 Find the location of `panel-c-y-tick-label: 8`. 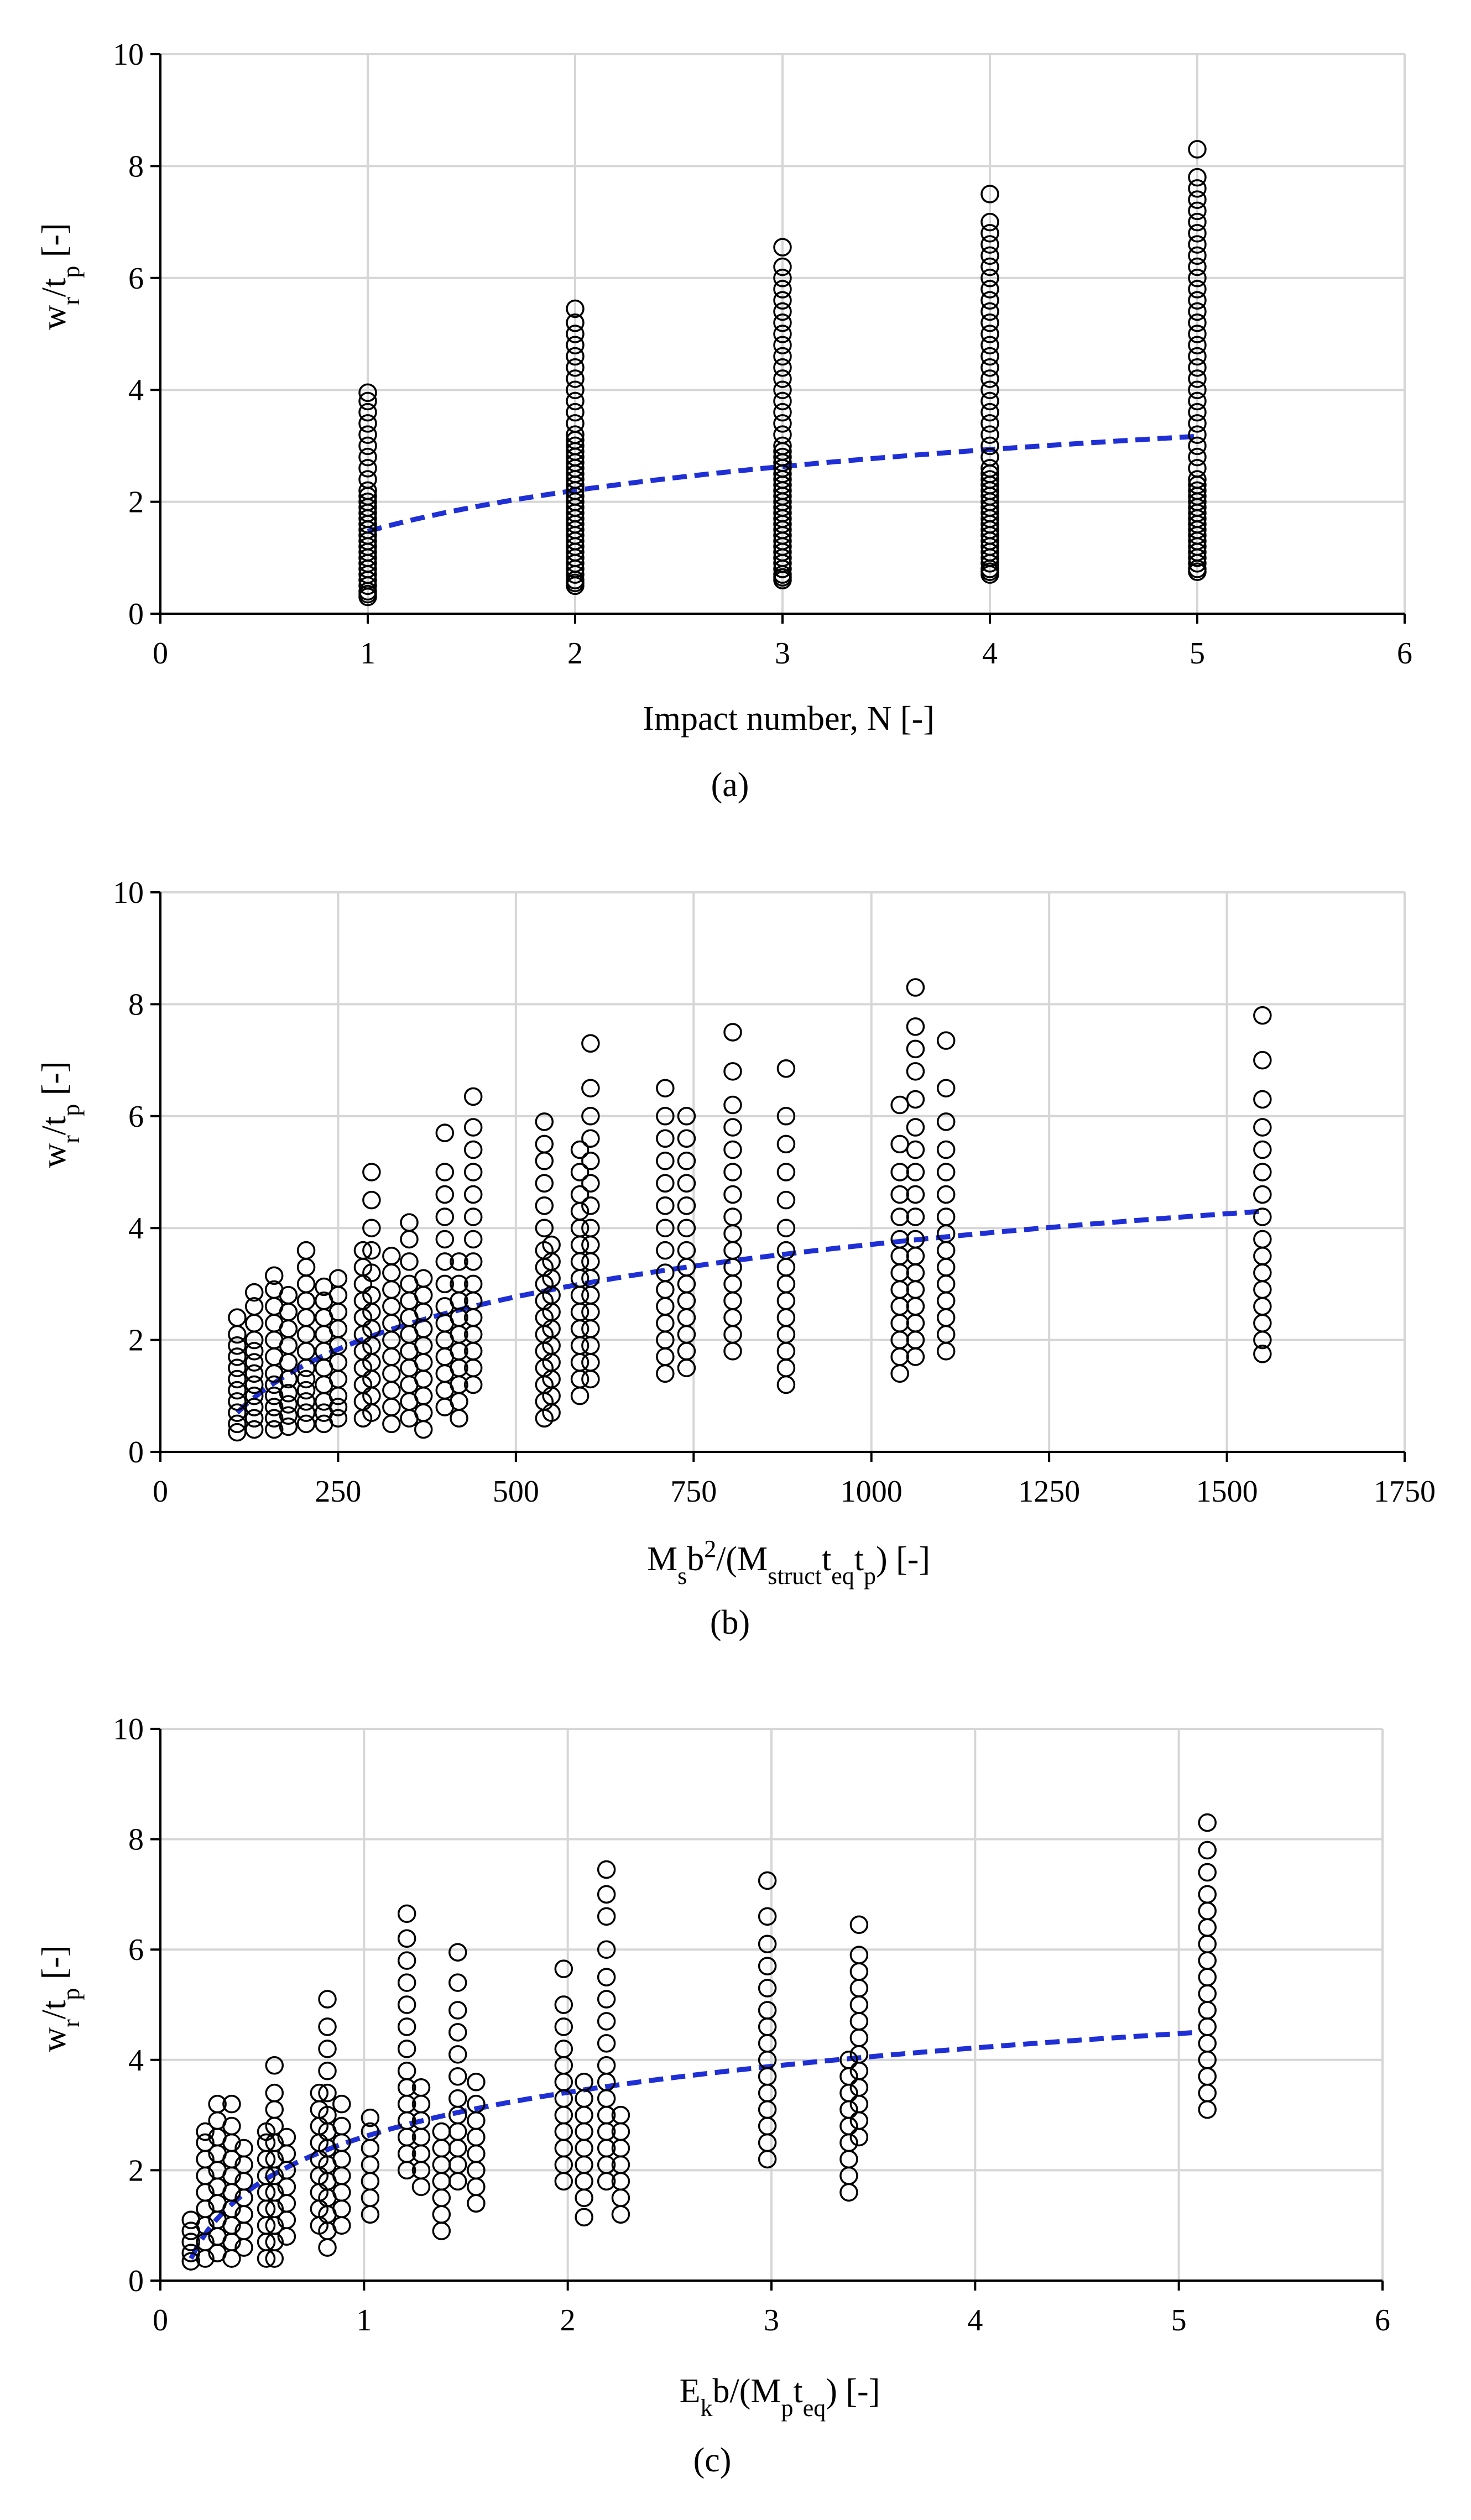

panel-c-y-tick-label: 8 is located at coordinates (136, 1840).